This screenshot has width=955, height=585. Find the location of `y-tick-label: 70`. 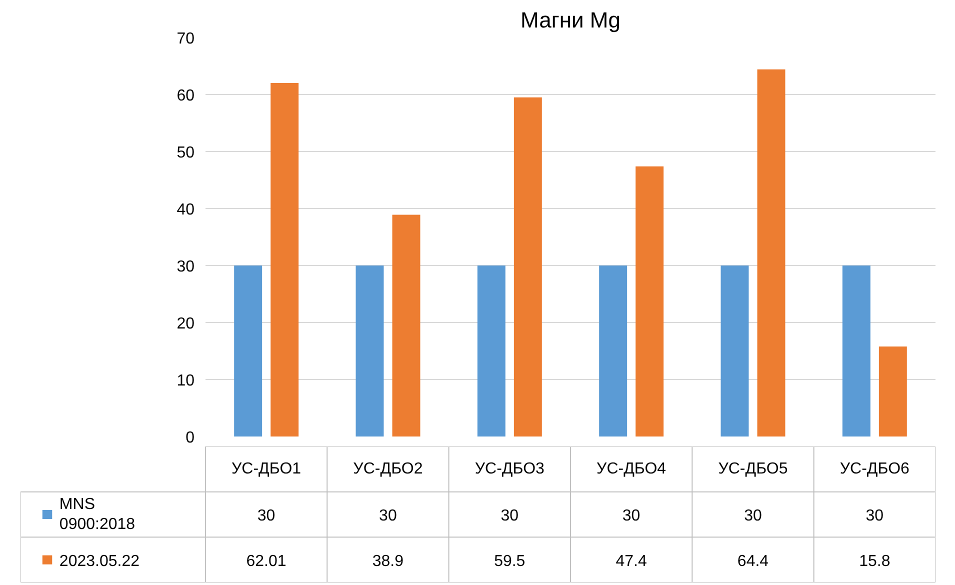

y-tick-label: 70 is located at coordinates (185, 39).